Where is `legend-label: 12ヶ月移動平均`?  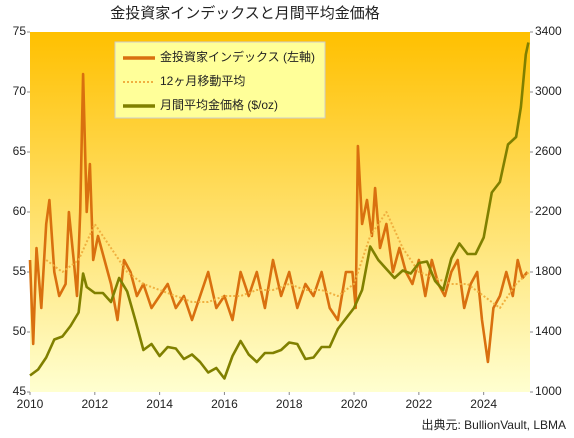
legend-label: 12ヶ月移動平均 is located at coordinates (202, 81).